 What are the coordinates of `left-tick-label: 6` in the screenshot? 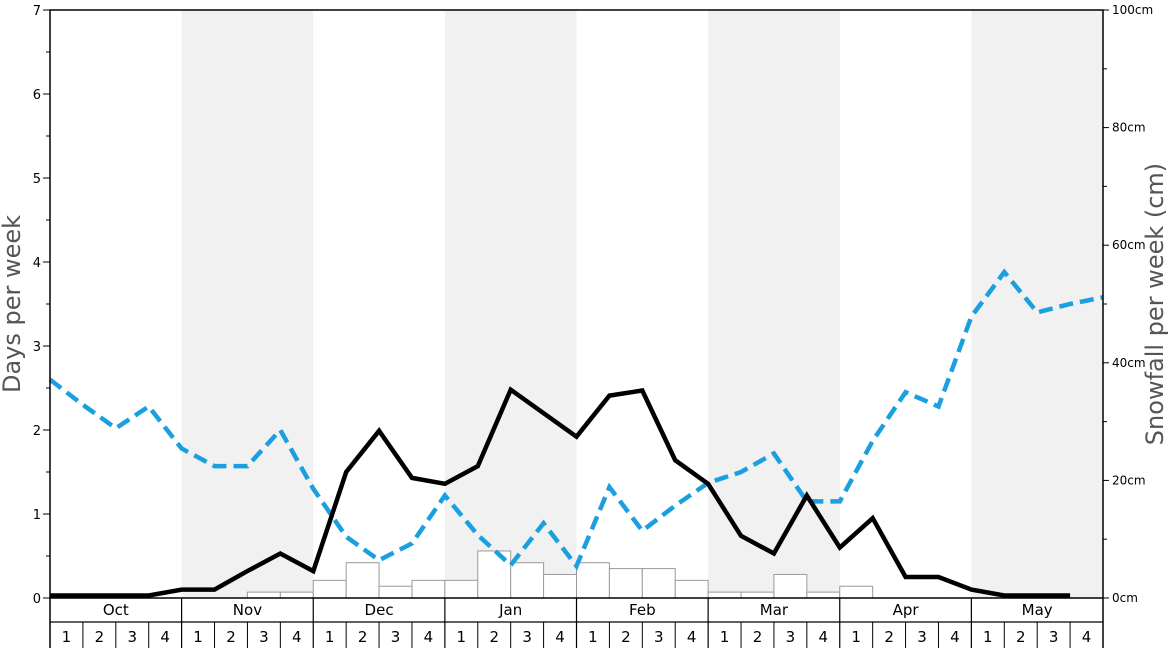 It's located at (37, 95).